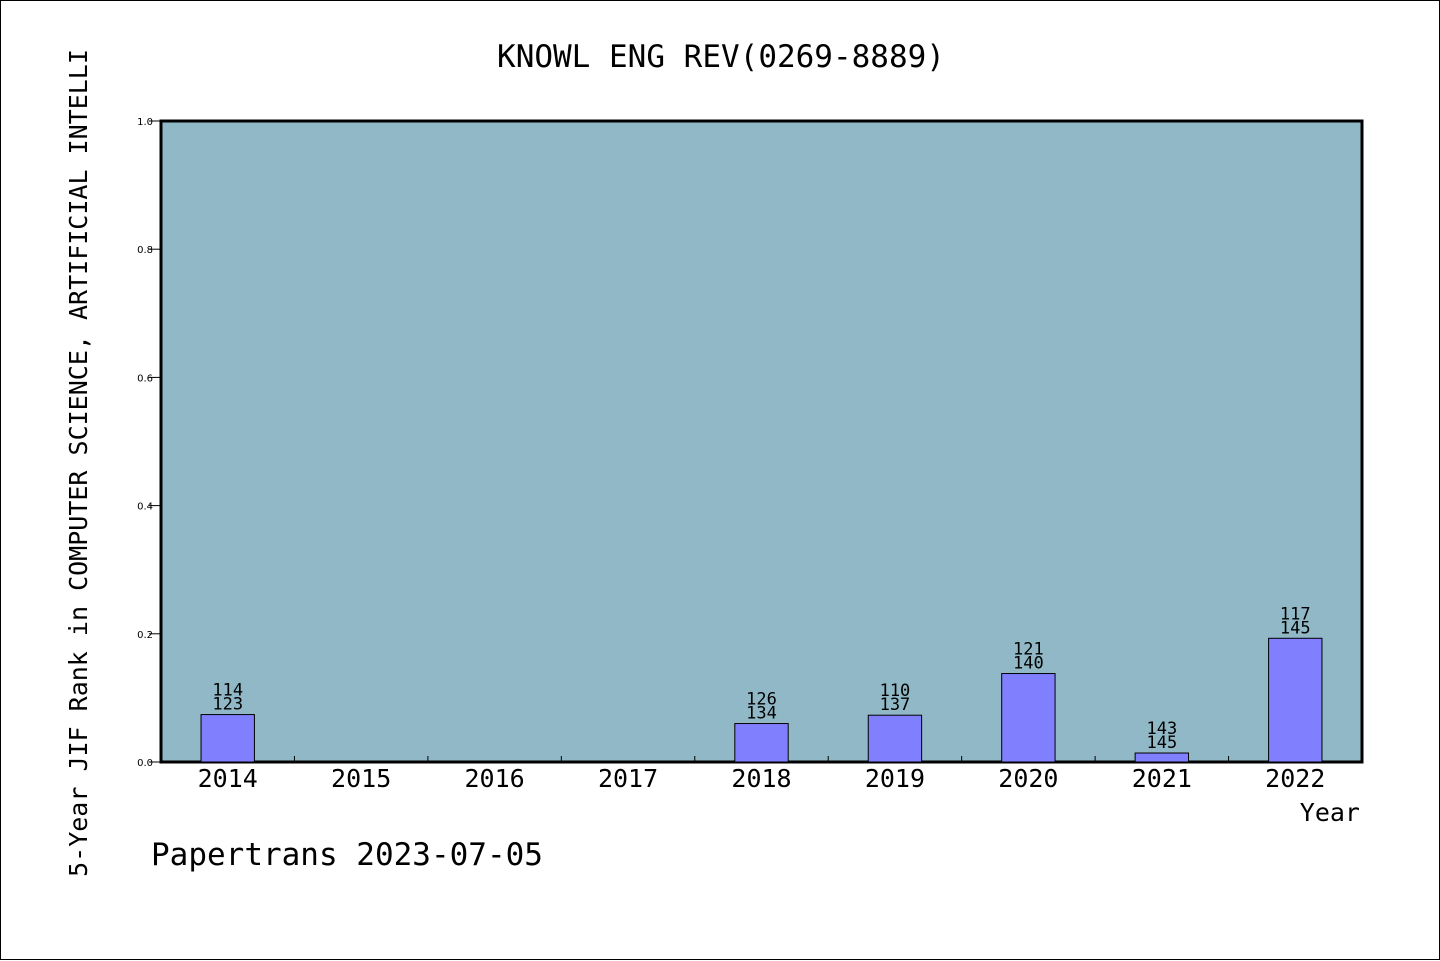  What do you see at coordinates (1028, 664) in the screenshot?
I see `bar-label-total: 140` at bounding box center [1028, 664].